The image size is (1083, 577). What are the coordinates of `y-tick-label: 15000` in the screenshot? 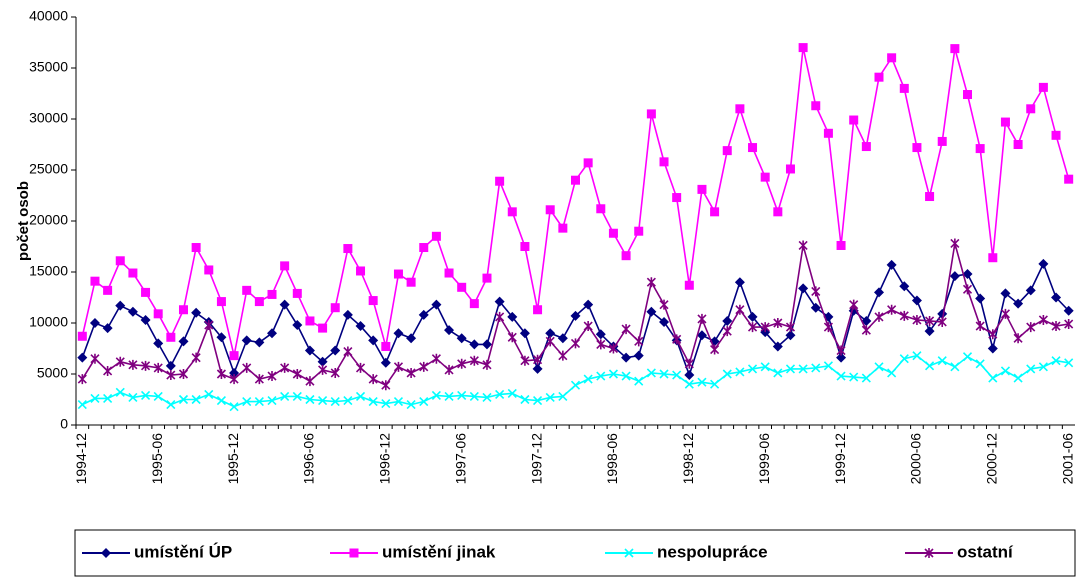 It's located at (48, 271).